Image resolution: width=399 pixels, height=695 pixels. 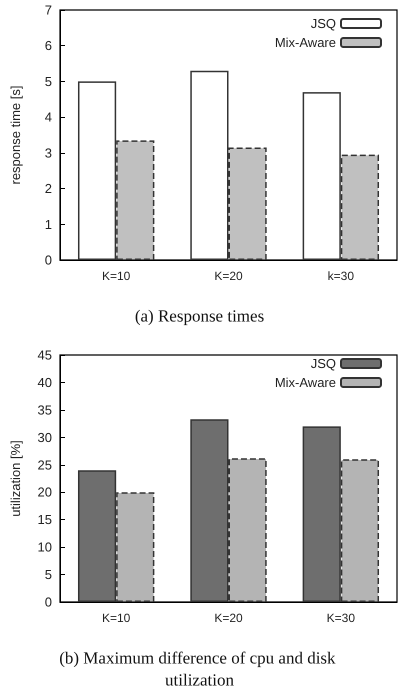 What do you see at coordinates (45, 382) in the screenshot?
I see `y-tick-label: 40` at bounding box center [45, 382].